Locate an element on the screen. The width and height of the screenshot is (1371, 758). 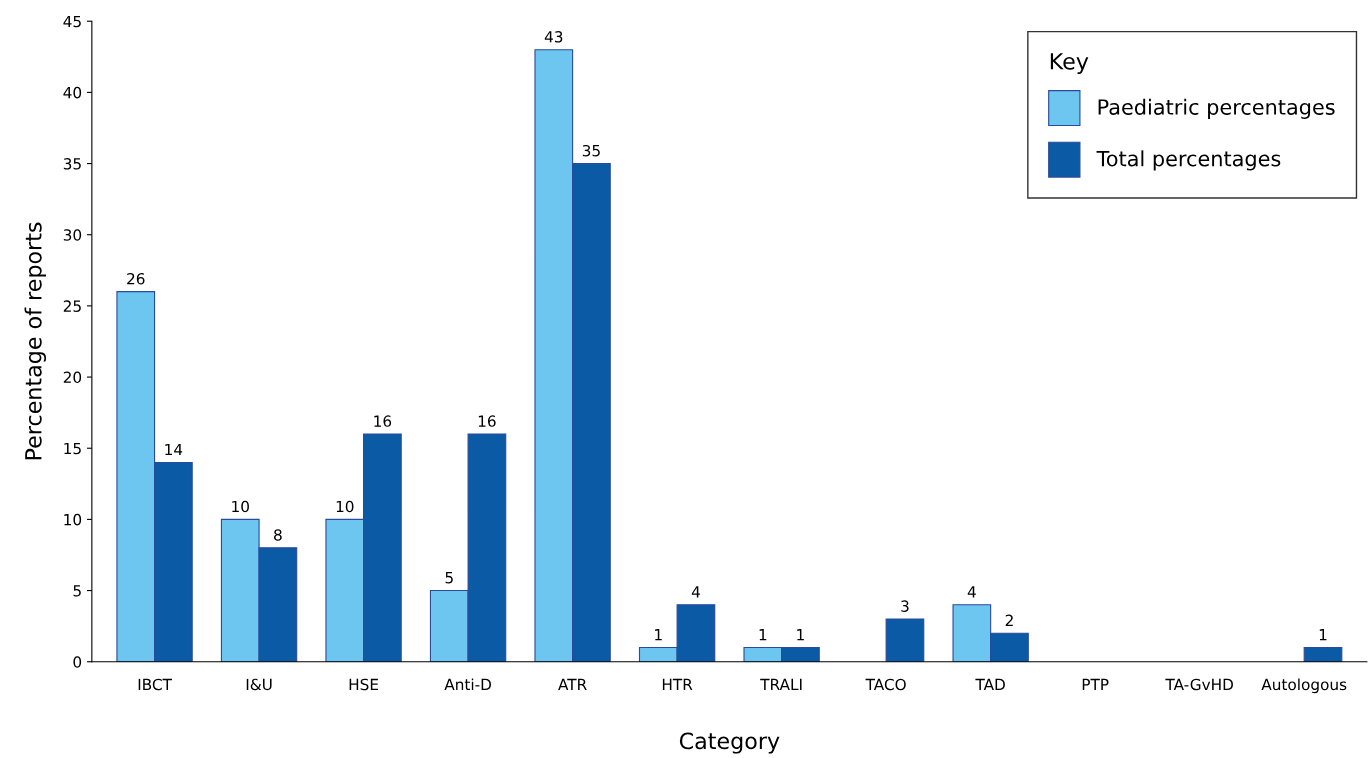
x-tick-label: Autologous is located at coordinates (1304, 686).